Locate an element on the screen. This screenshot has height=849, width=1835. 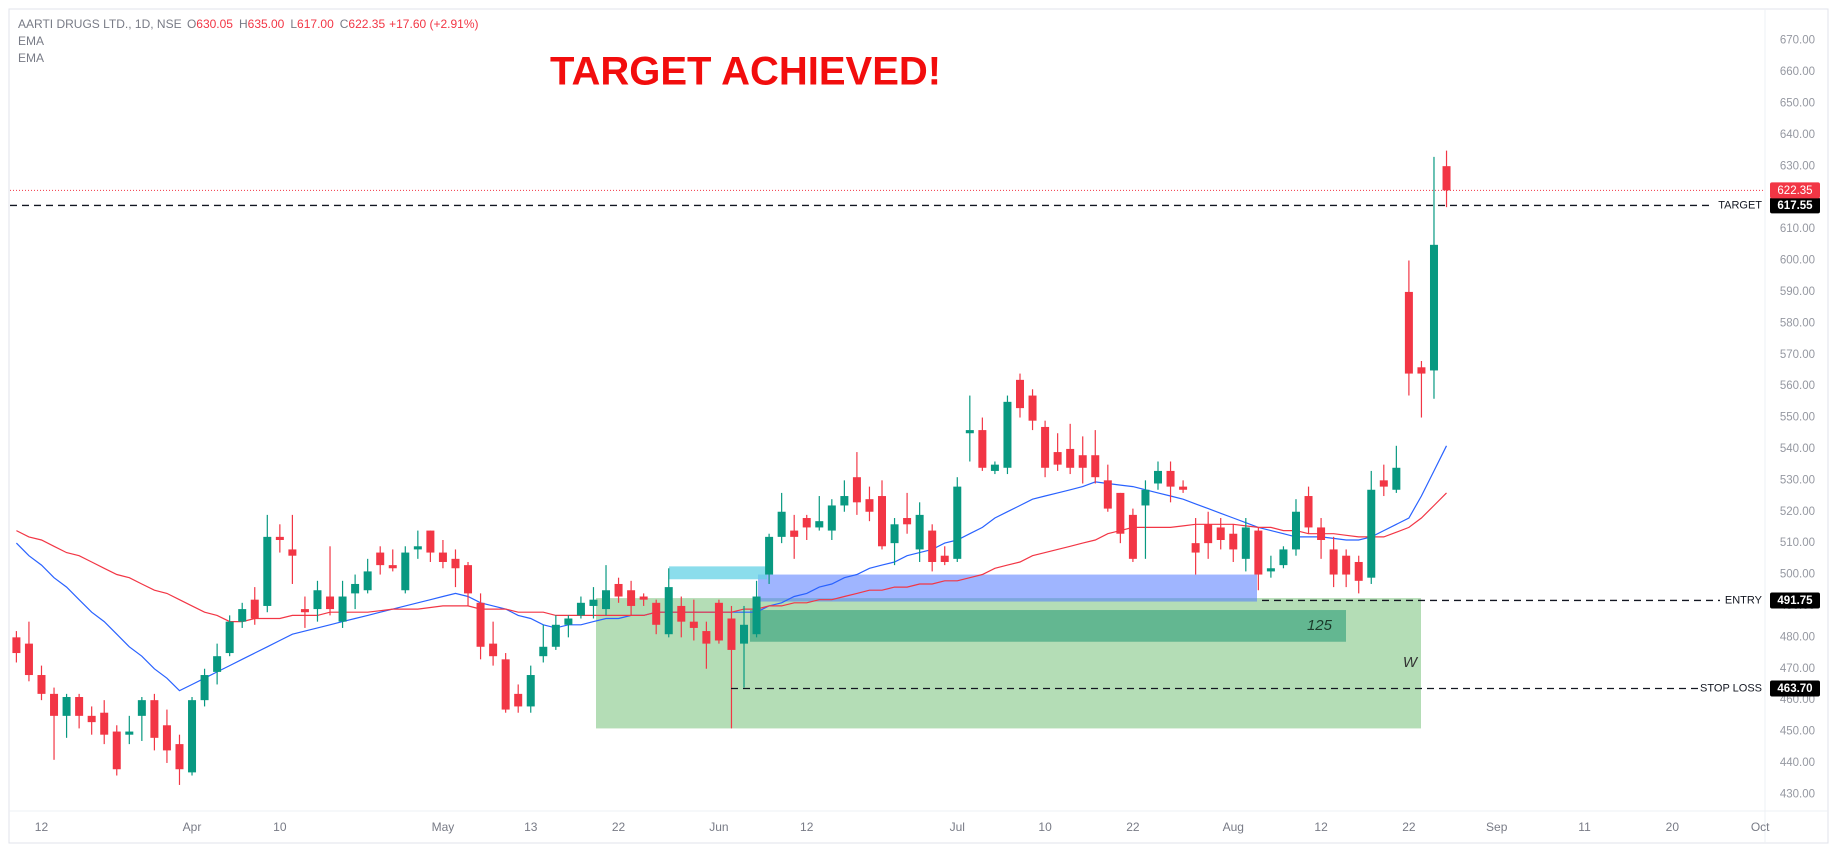
x-tick-label: Sep is located at coordinates (1497, 827).